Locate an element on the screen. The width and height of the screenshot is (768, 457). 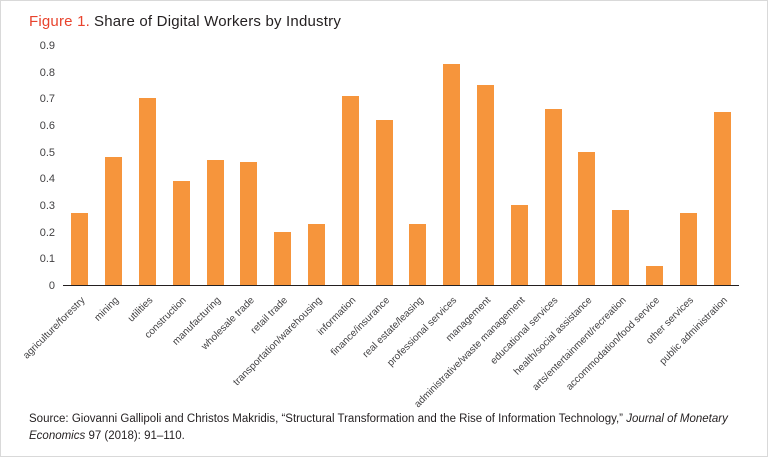
x-label-slot: agriculture/forestry is located at coordinates (59, 350).